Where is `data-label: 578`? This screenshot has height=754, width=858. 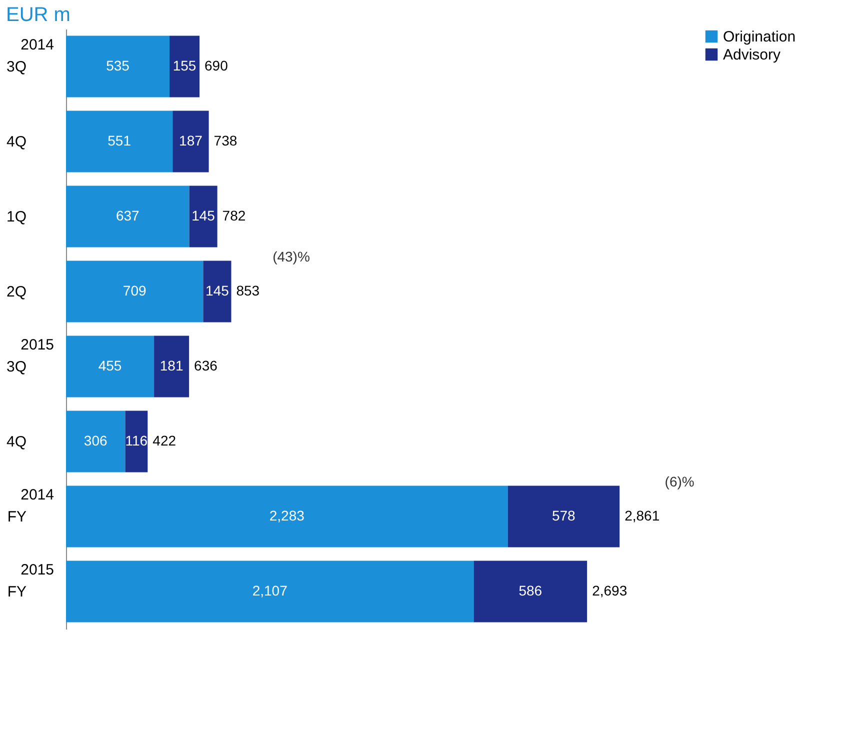 data-label: 578 is located at coordinates (564, 516).